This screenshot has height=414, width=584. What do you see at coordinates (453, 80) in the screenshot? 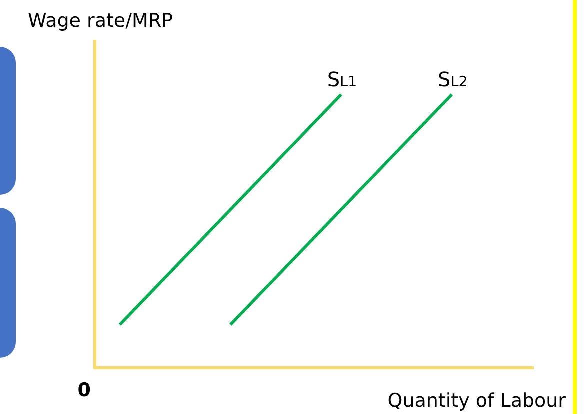
I see `series-label: SL2` at bounding box center [453, 80].